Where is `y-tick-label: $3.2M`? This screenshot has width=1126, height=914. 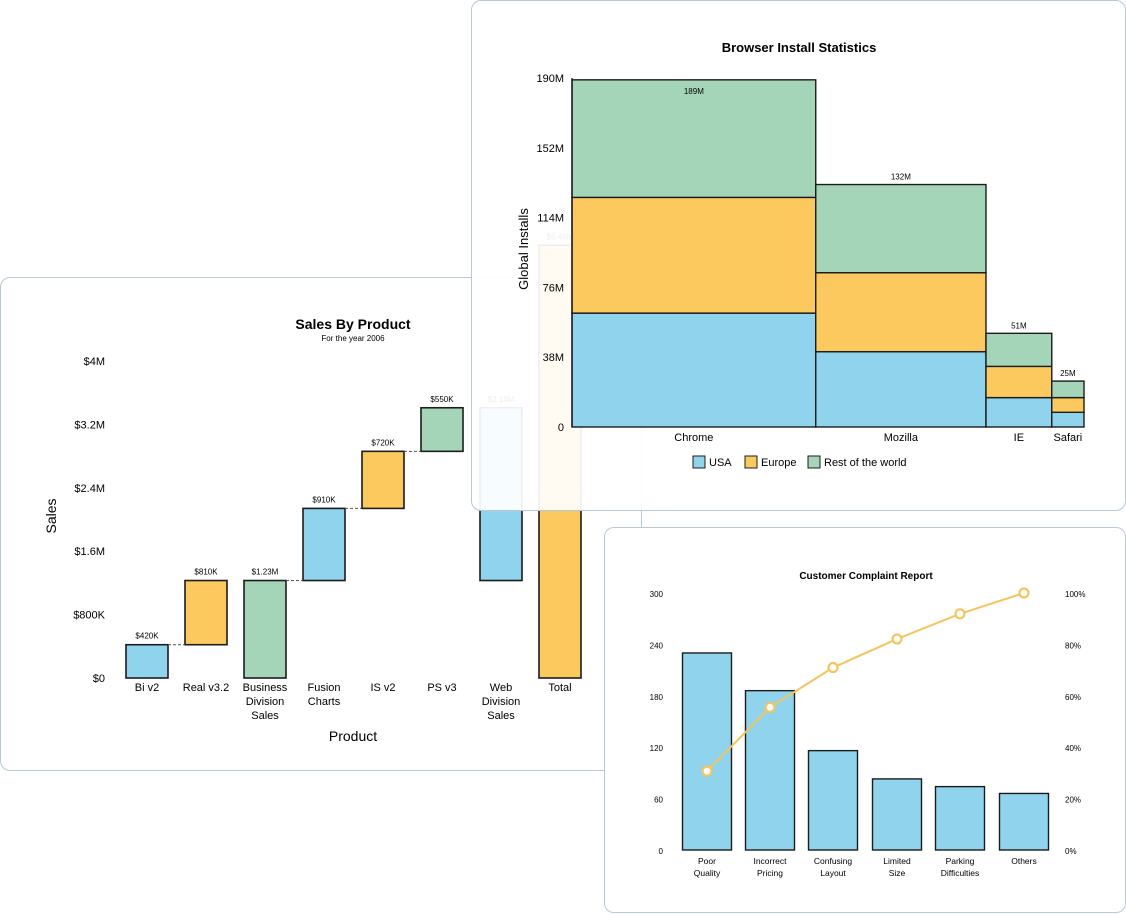 y-tick-label: $3.2M is located at coordinates (89, 425).